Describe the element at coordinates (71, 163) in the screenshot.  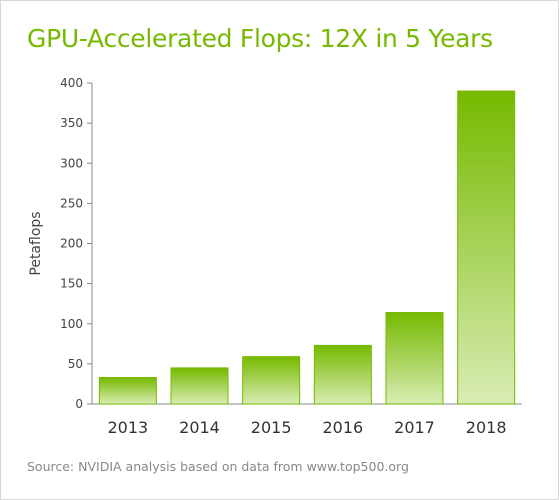
I see `y-tick-label: 300` at that location.